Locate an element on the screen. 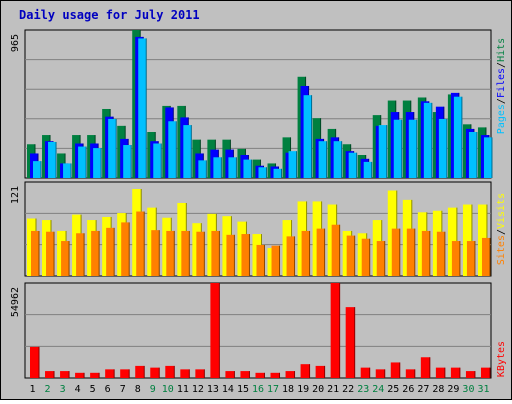 The width and height of the screenshot is (512, 404). x-tick-label: 14 is located at coordinates (228, 389).